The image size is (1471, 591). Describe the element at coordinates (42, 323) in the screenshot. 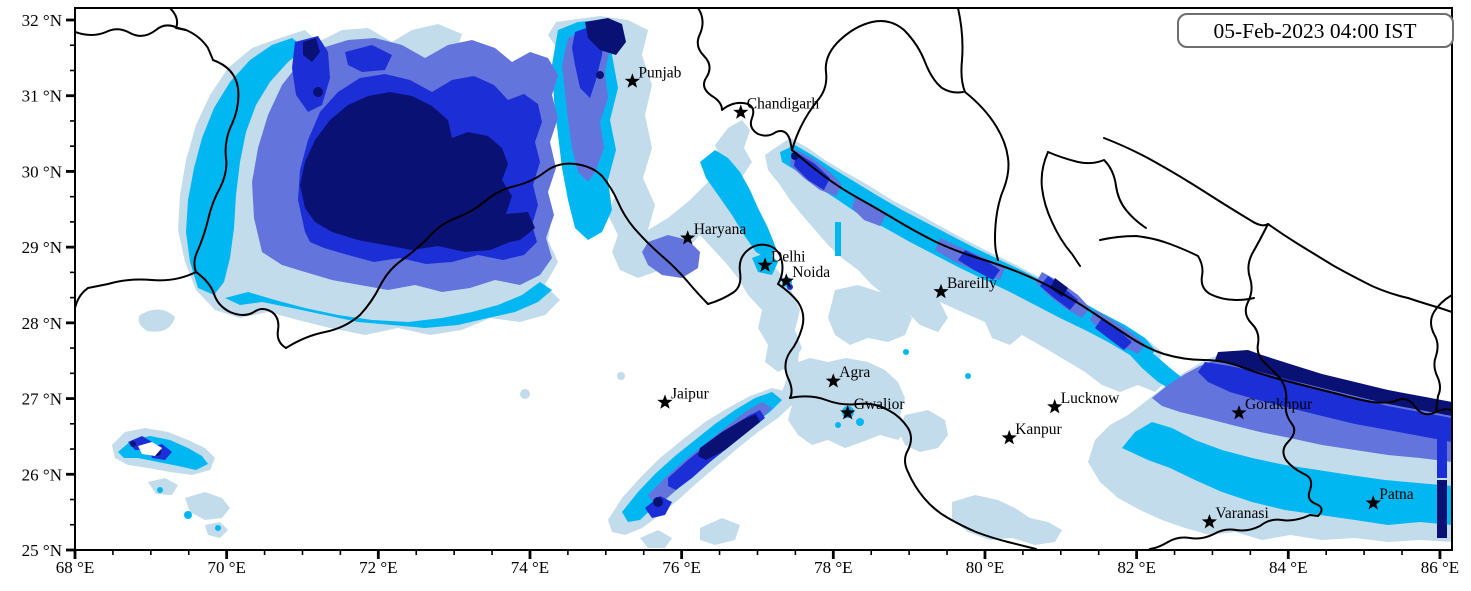

I see `y-tick-label: 28 °N` at that location.